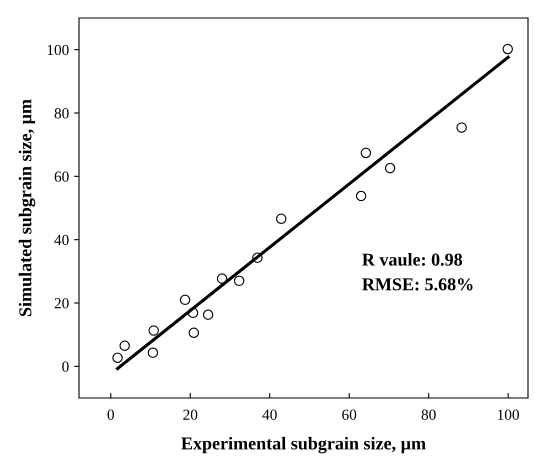  Describe the element at coordinates (269, 415) in the screenshot. I see `x-tick-label: 40` at that location.